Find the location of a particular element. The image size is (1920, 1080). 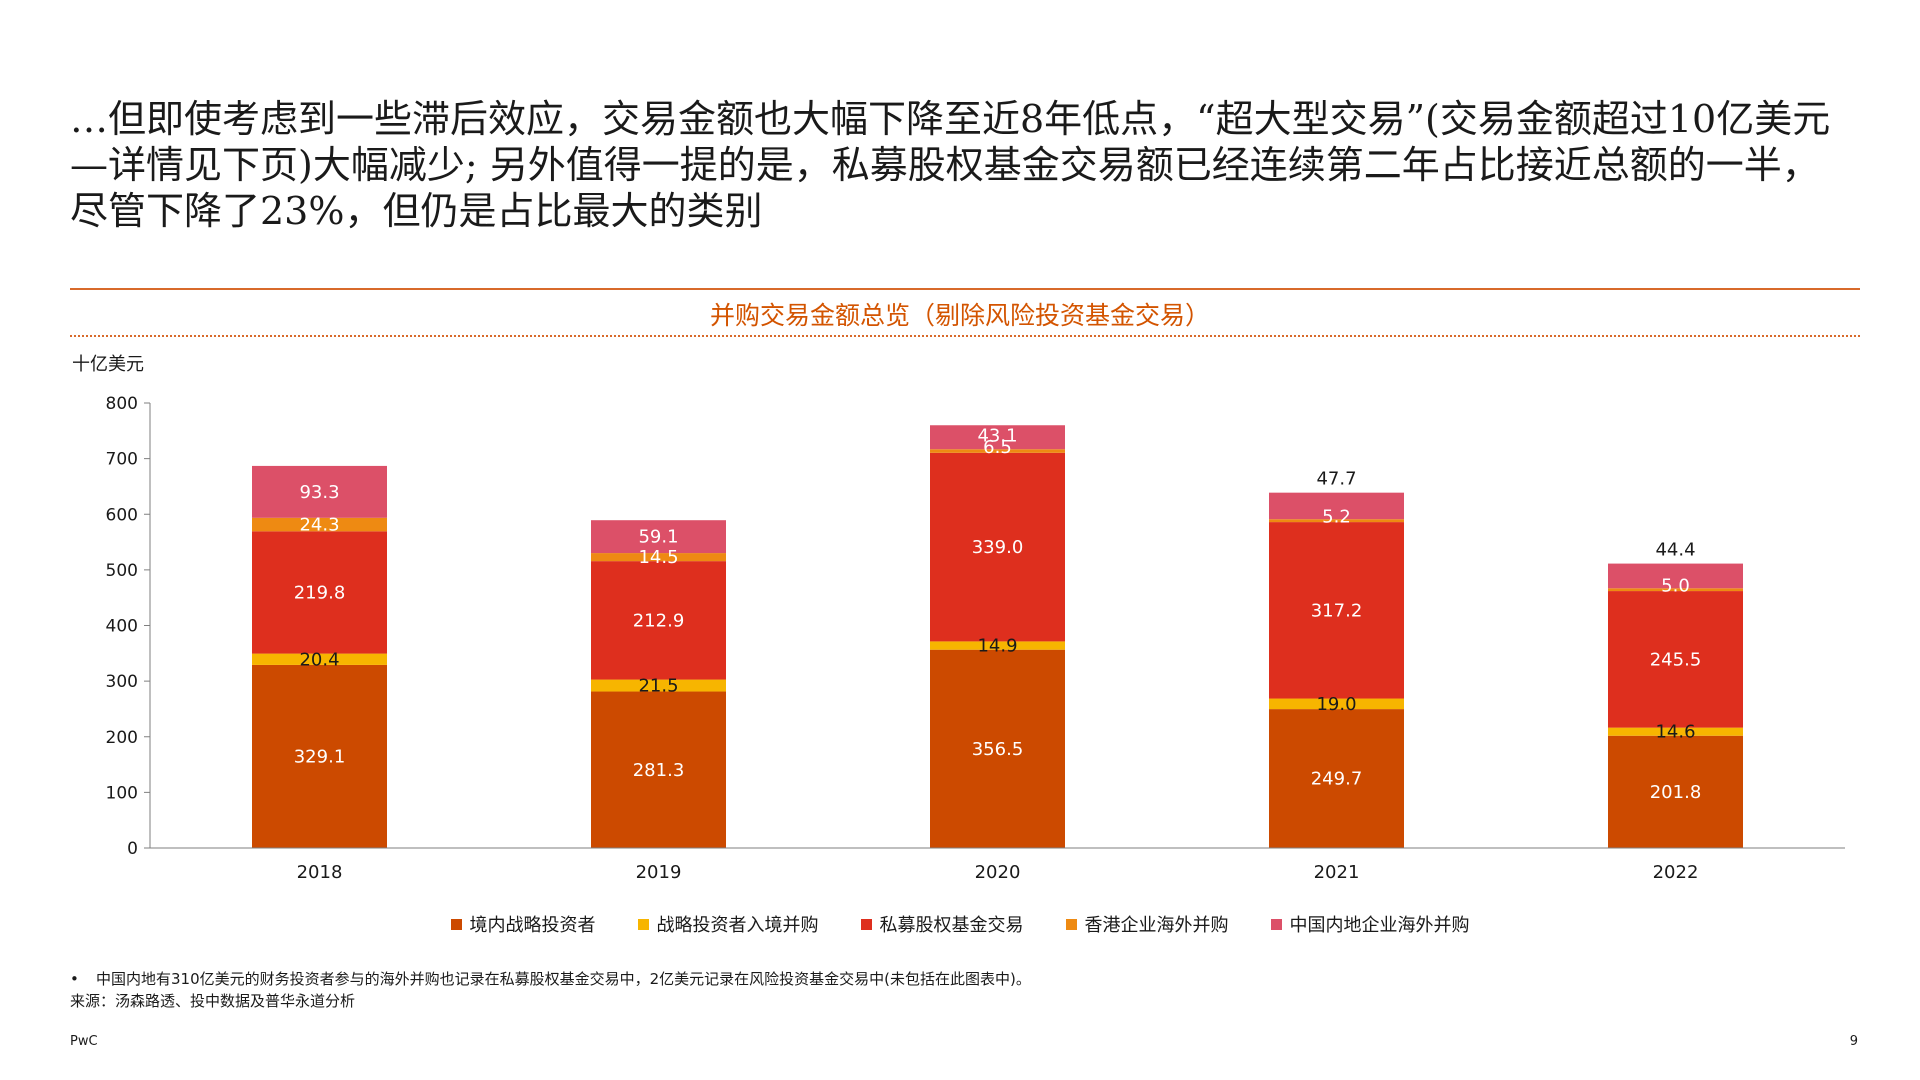

top-divider is located at coordinates (965, 289).